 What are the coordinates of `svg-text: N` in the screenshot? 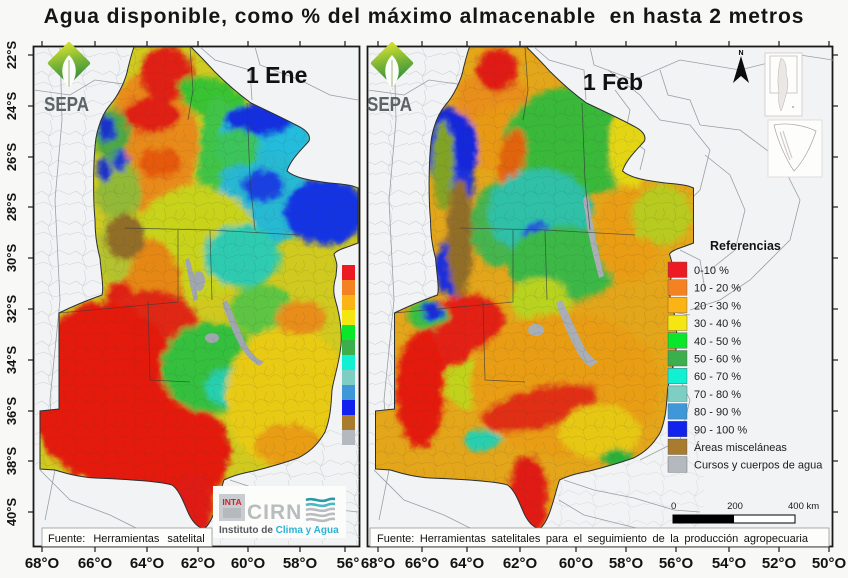 It's located at (740, 53).